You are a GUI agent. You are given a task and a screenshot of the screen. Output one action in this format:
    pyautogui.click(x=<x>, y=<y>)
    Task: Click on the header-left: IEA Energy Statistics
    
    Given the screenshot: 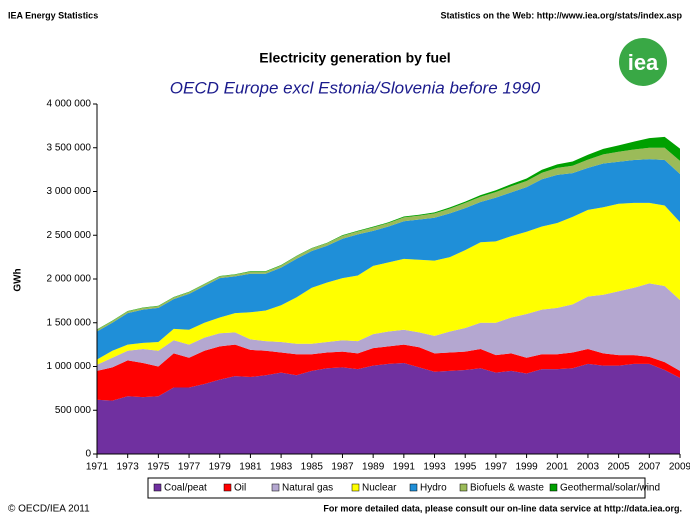 What is the action you would take?
    pyautogui.click(x=53, y=15)
    